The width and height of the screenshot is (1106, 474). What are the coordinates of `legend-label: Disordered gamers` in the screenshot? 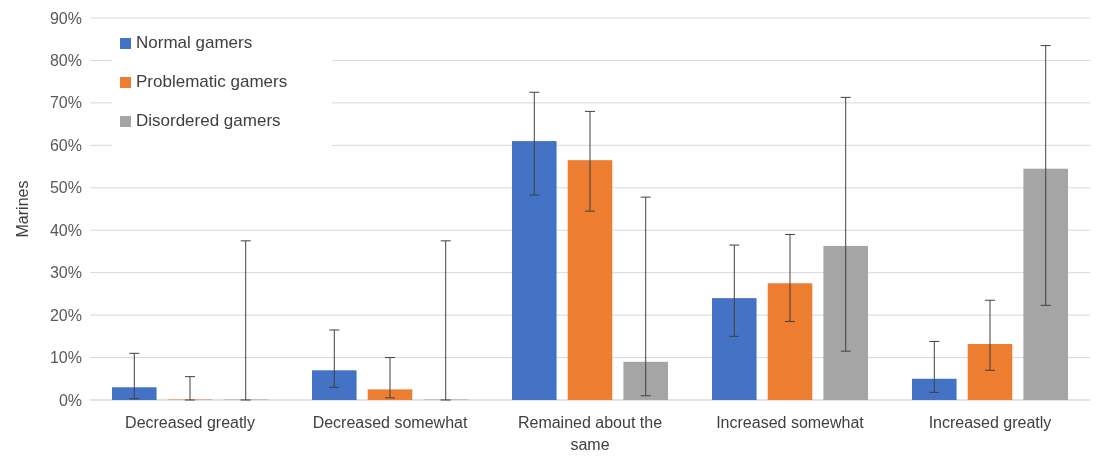 It's located at (208, 120).